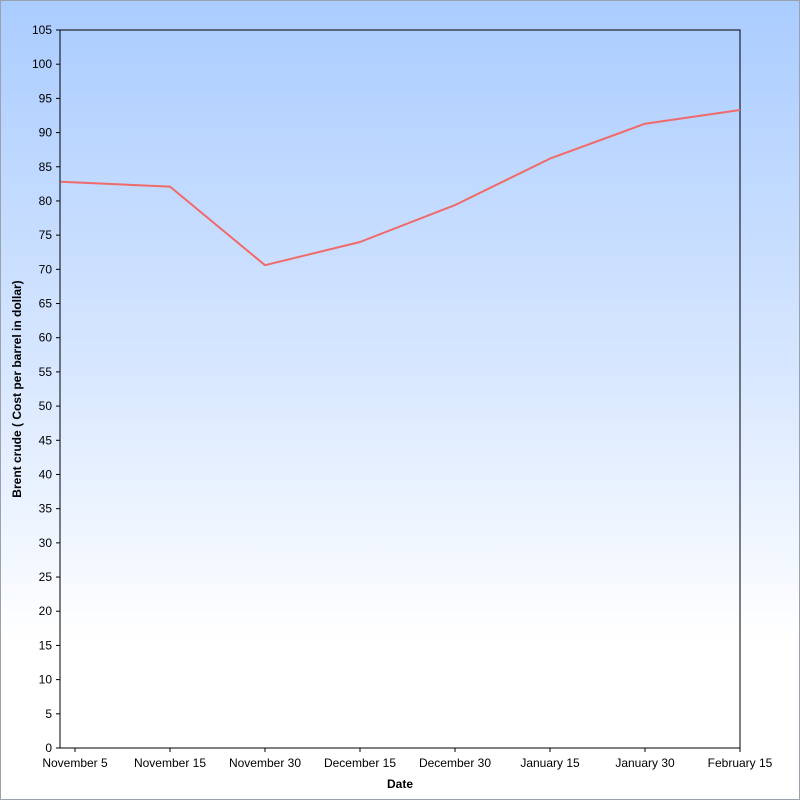  Describe the element at coordinates (265, 763) in the screenshot. I see `x-tick-label: November 30` at that location.